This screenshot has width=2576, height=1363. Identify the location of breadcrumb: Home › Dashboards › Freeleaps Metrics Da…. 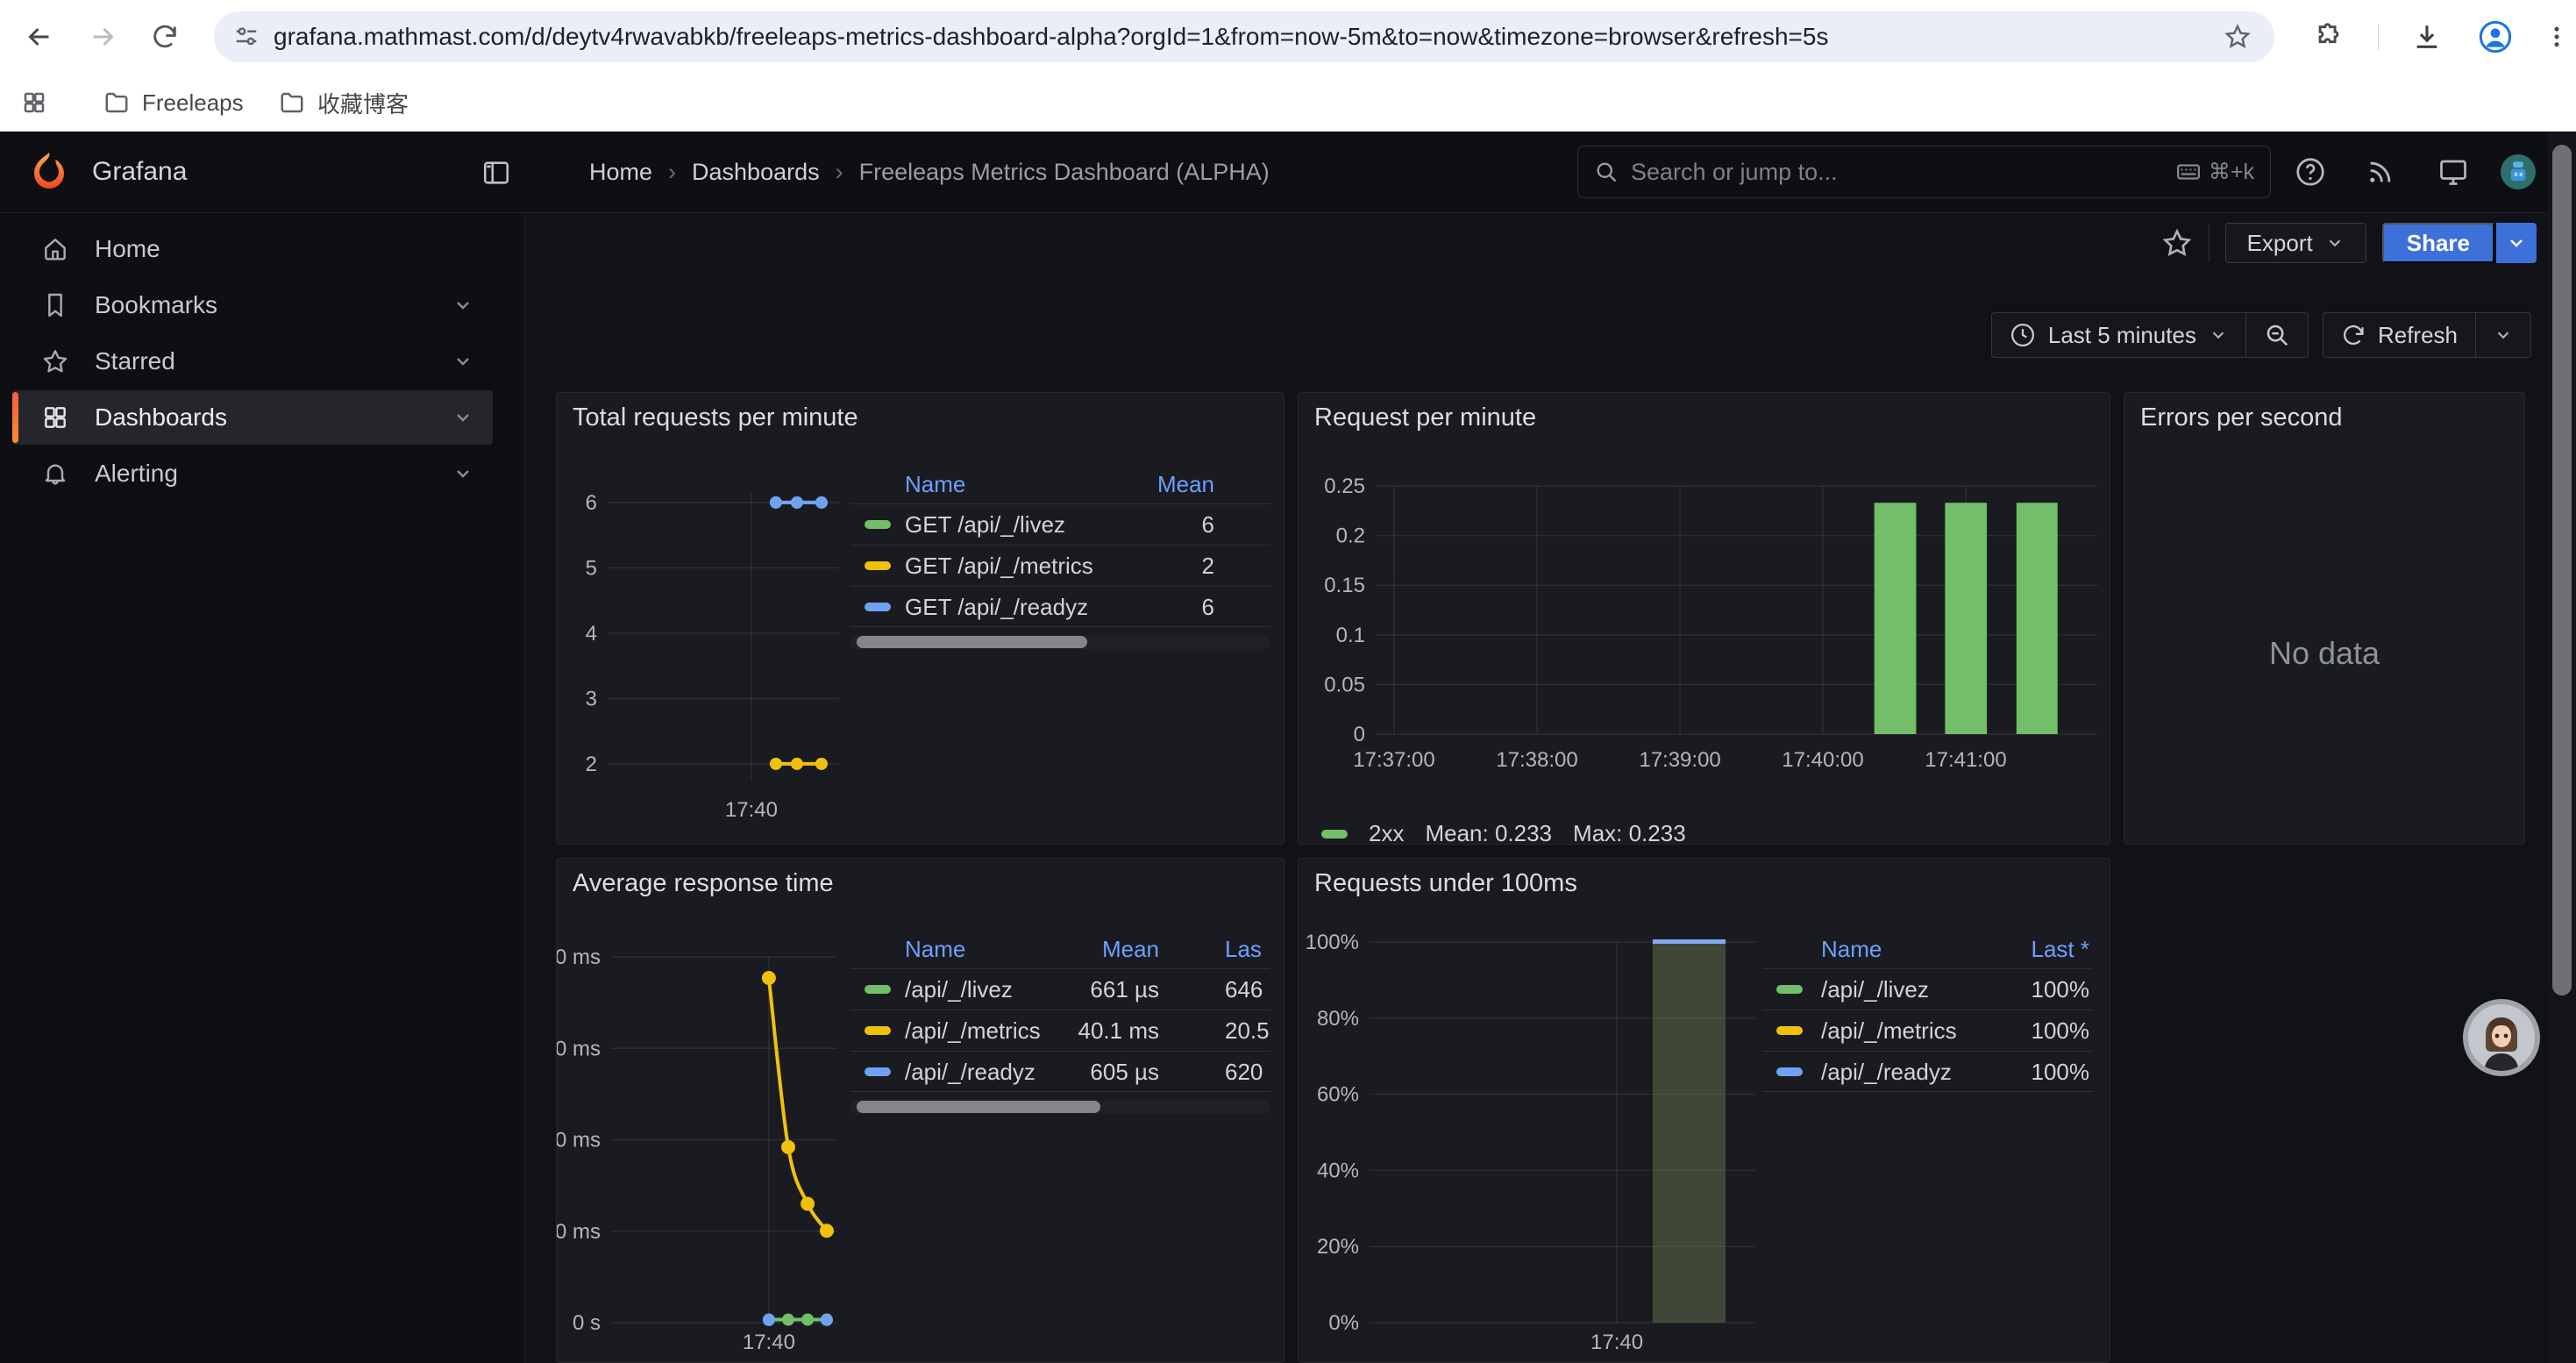
(929, 171).